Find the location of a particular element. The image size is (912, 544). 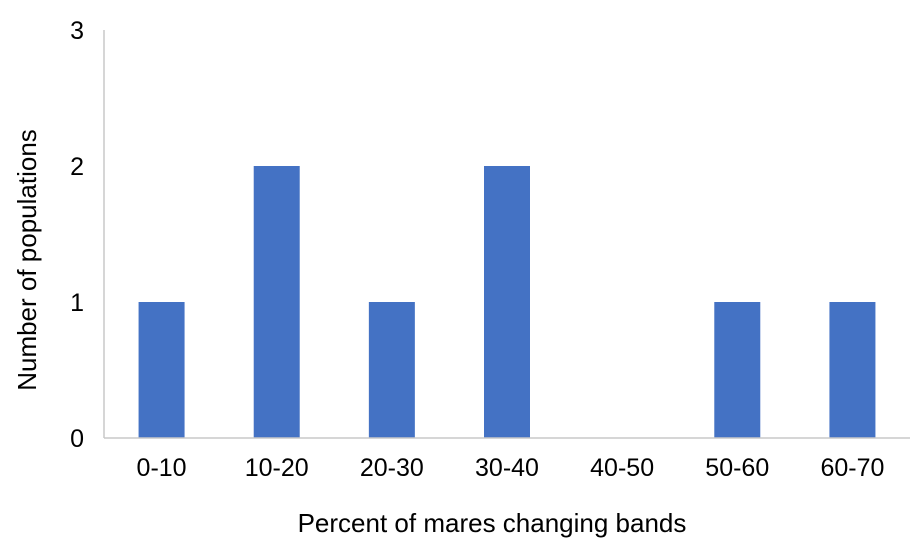

x-tick-label: 20-30 is located at coordinates (392, 468).